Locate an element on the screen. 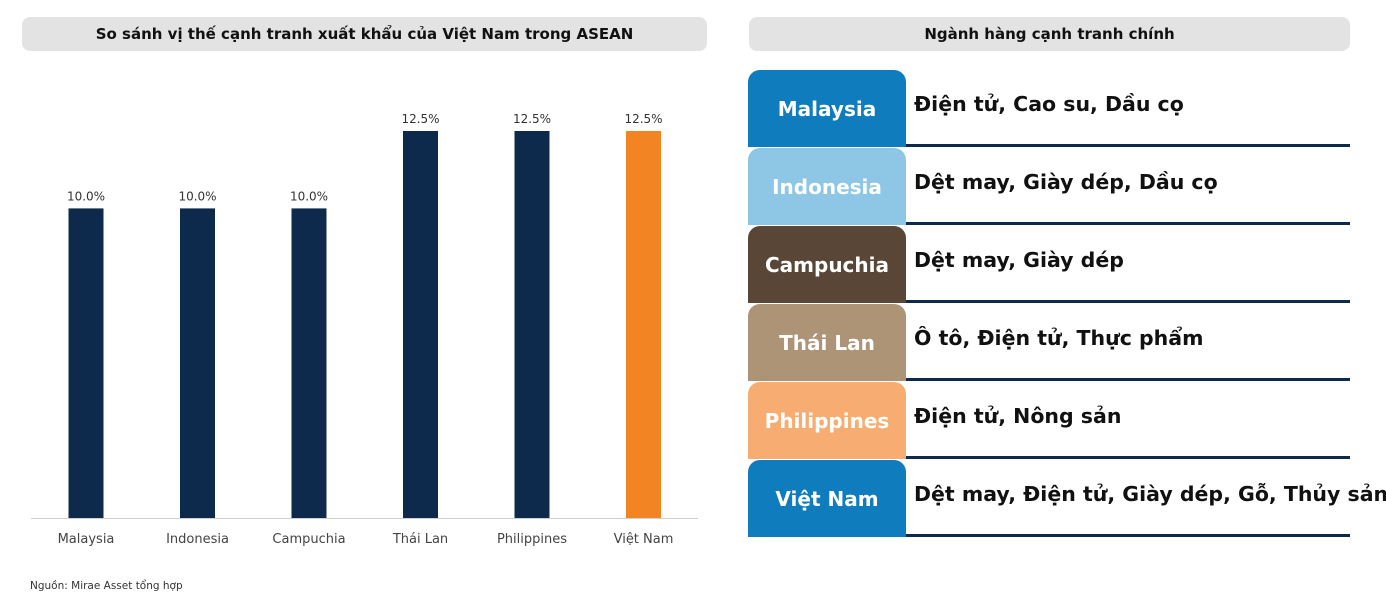  country-label: Indonesia is located at coordinates (827, 186).